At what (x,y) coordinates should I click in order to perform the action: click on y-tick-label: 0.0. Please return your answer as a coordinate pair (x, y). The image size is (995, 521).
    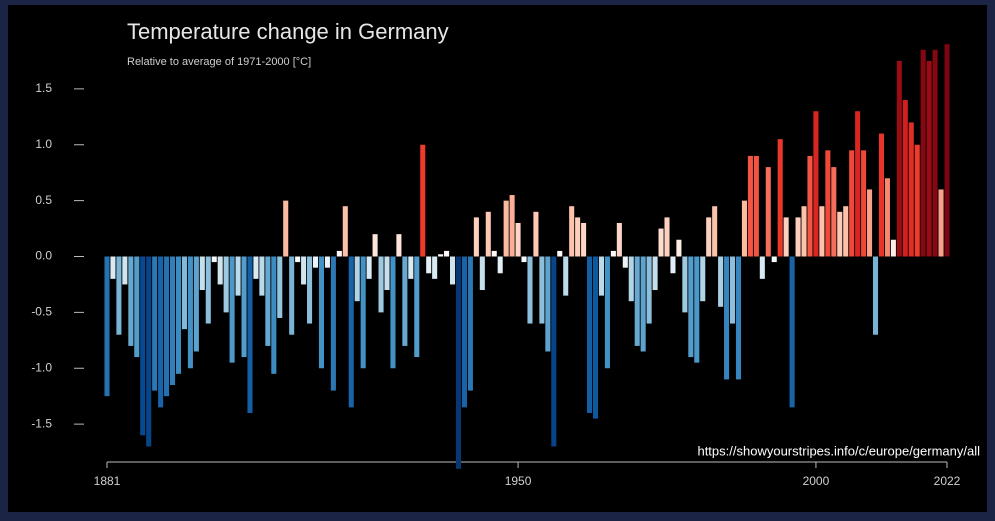
    Looking at the image, I should click on (43, 256).